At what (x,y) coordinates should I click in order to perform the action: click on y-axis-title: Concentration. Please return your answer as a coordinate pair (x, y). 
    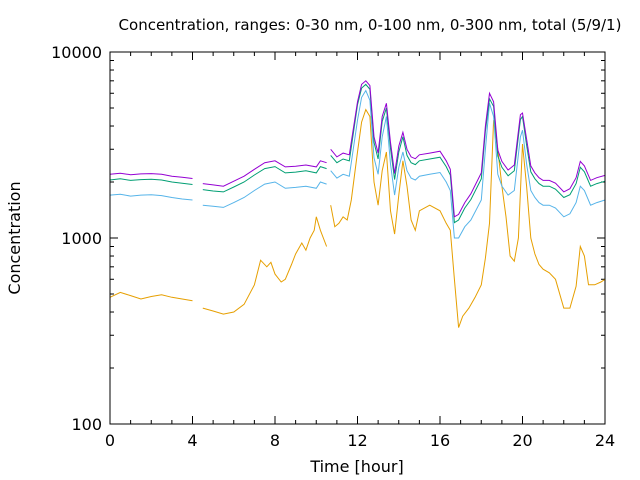
    Looking at the image, I should click on (14, 237).